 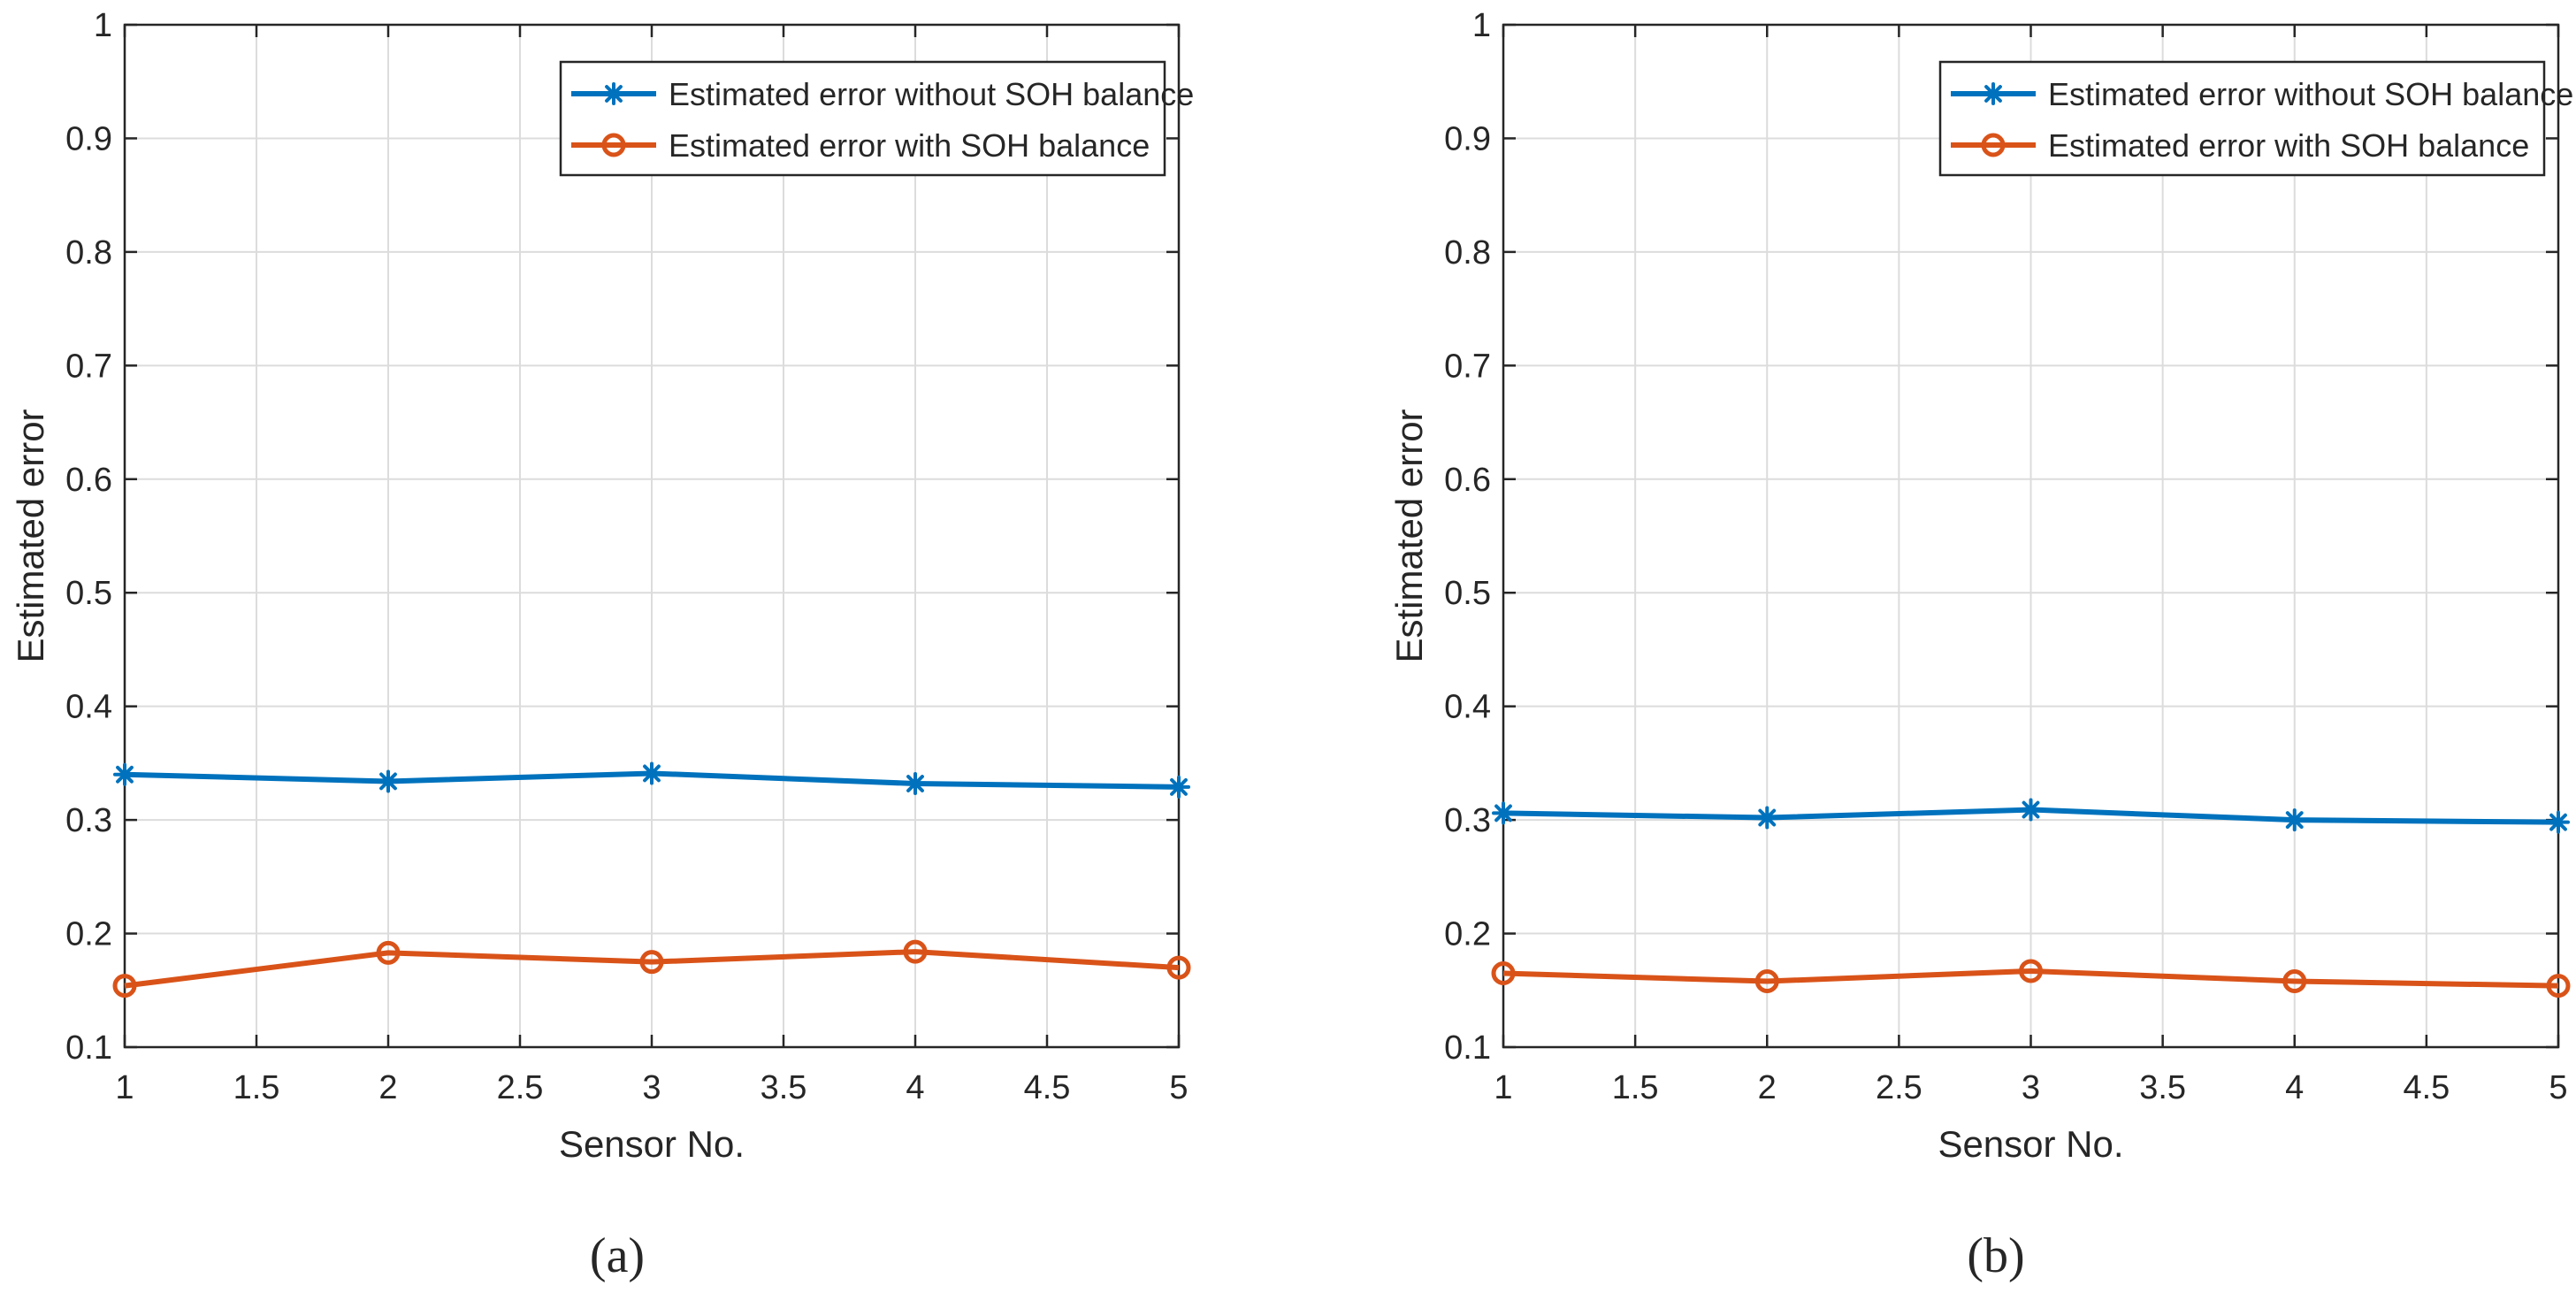 I want to click on panel-caption: (b), so click(x=1996, y=1255).